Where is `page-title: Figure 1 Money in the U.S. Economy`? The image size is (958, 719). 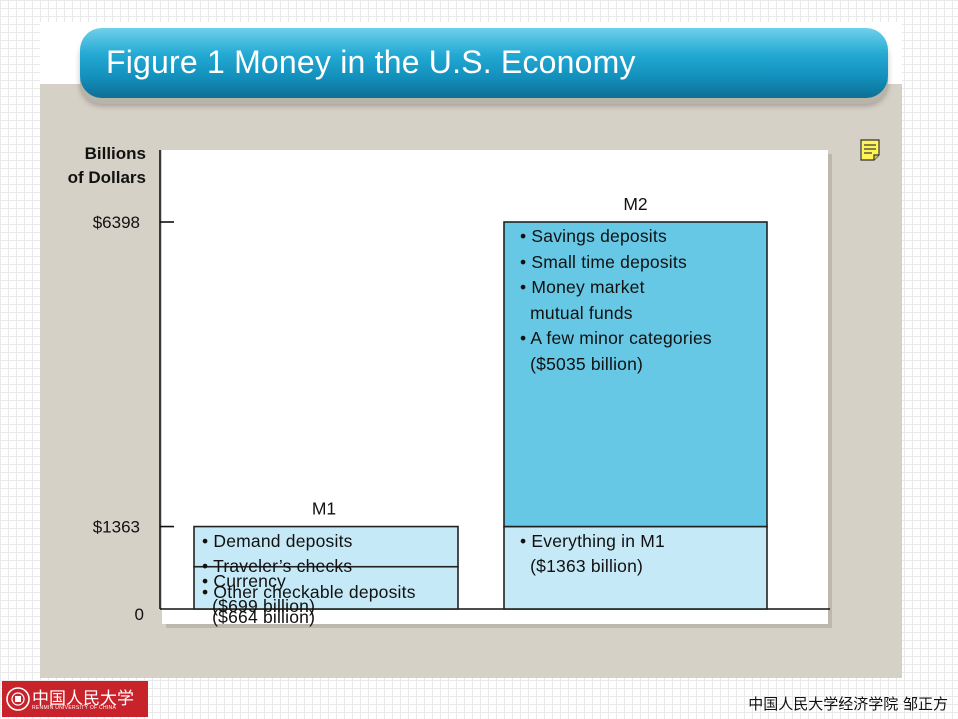 page-title: Figure 1 Money in the U.S. Economy is located at coordinates (371, 62).